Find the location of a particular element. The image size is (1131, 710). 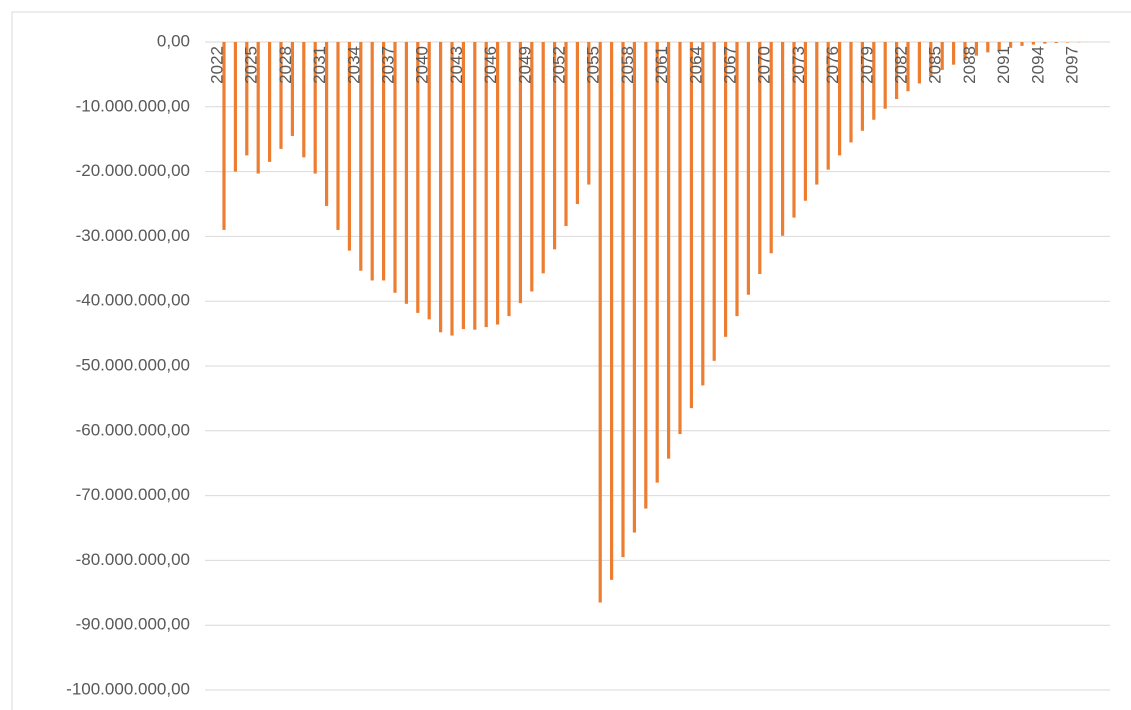

x-tick-label: 2046 is located at coordinates (490, 65).